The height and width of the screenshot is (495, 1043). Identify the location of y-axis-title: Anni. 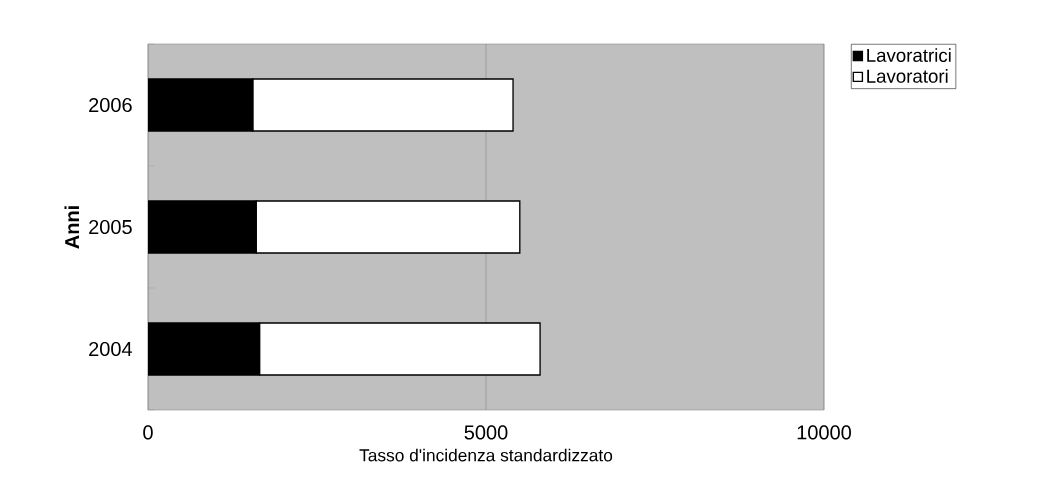
(71, 227).